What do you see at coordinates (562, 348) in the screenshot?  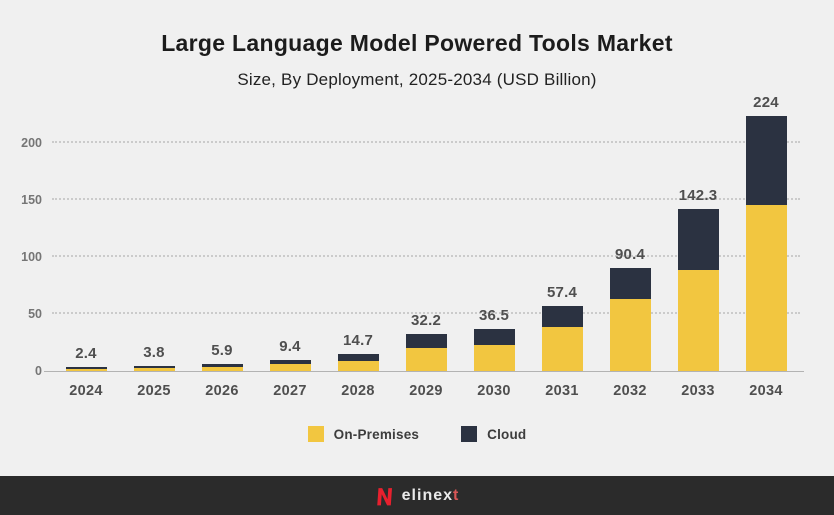 I see `on-premises-segment-2031` at bounding box center [562, 348].